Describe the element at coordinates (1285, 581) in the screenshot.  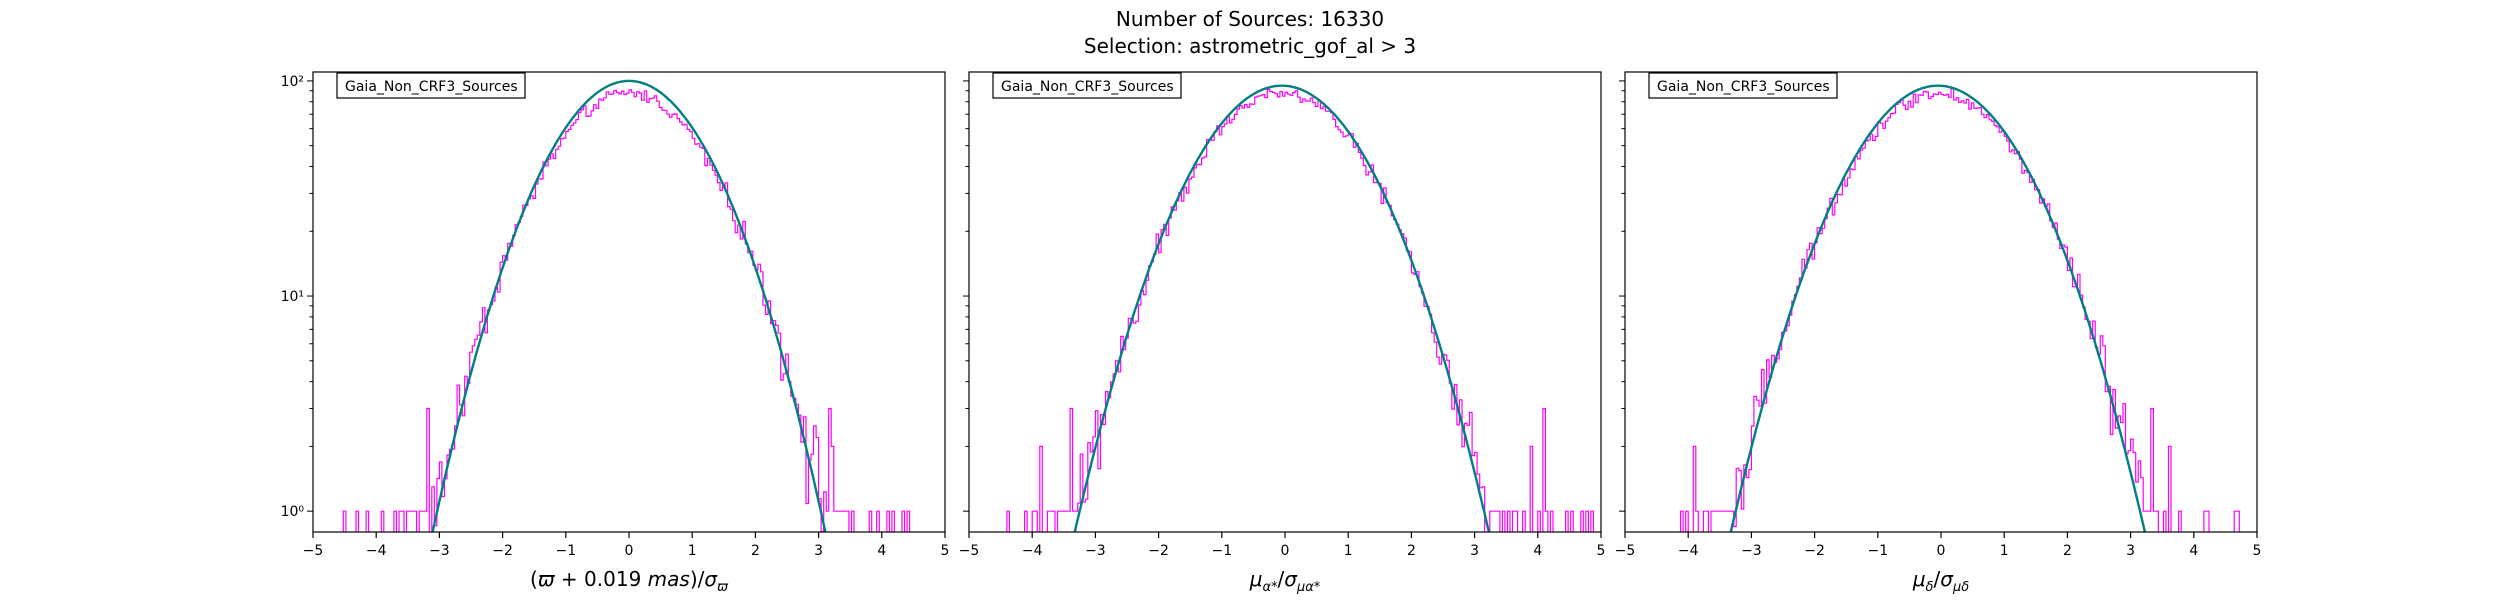
I see `x-axis-label: μα*/σμα*` at that location.